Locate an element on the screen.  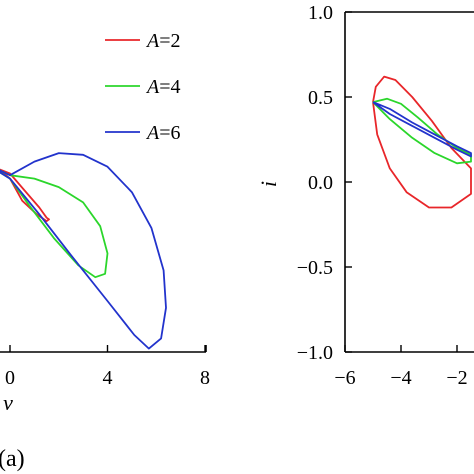
legend-item-a6: A=6 is located at coordinates (143, 133).